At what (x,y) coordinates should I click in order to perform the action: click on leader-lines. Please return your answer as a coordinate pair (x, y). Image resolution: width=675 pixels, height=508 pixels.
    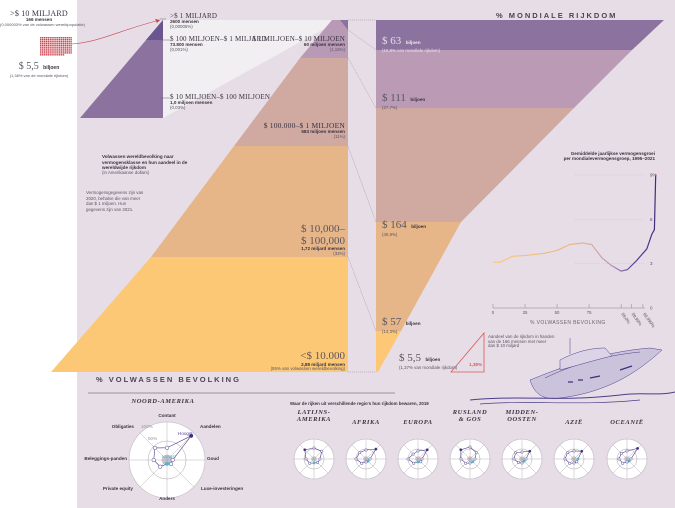
    Looking at the image, I should click on (165, 58).